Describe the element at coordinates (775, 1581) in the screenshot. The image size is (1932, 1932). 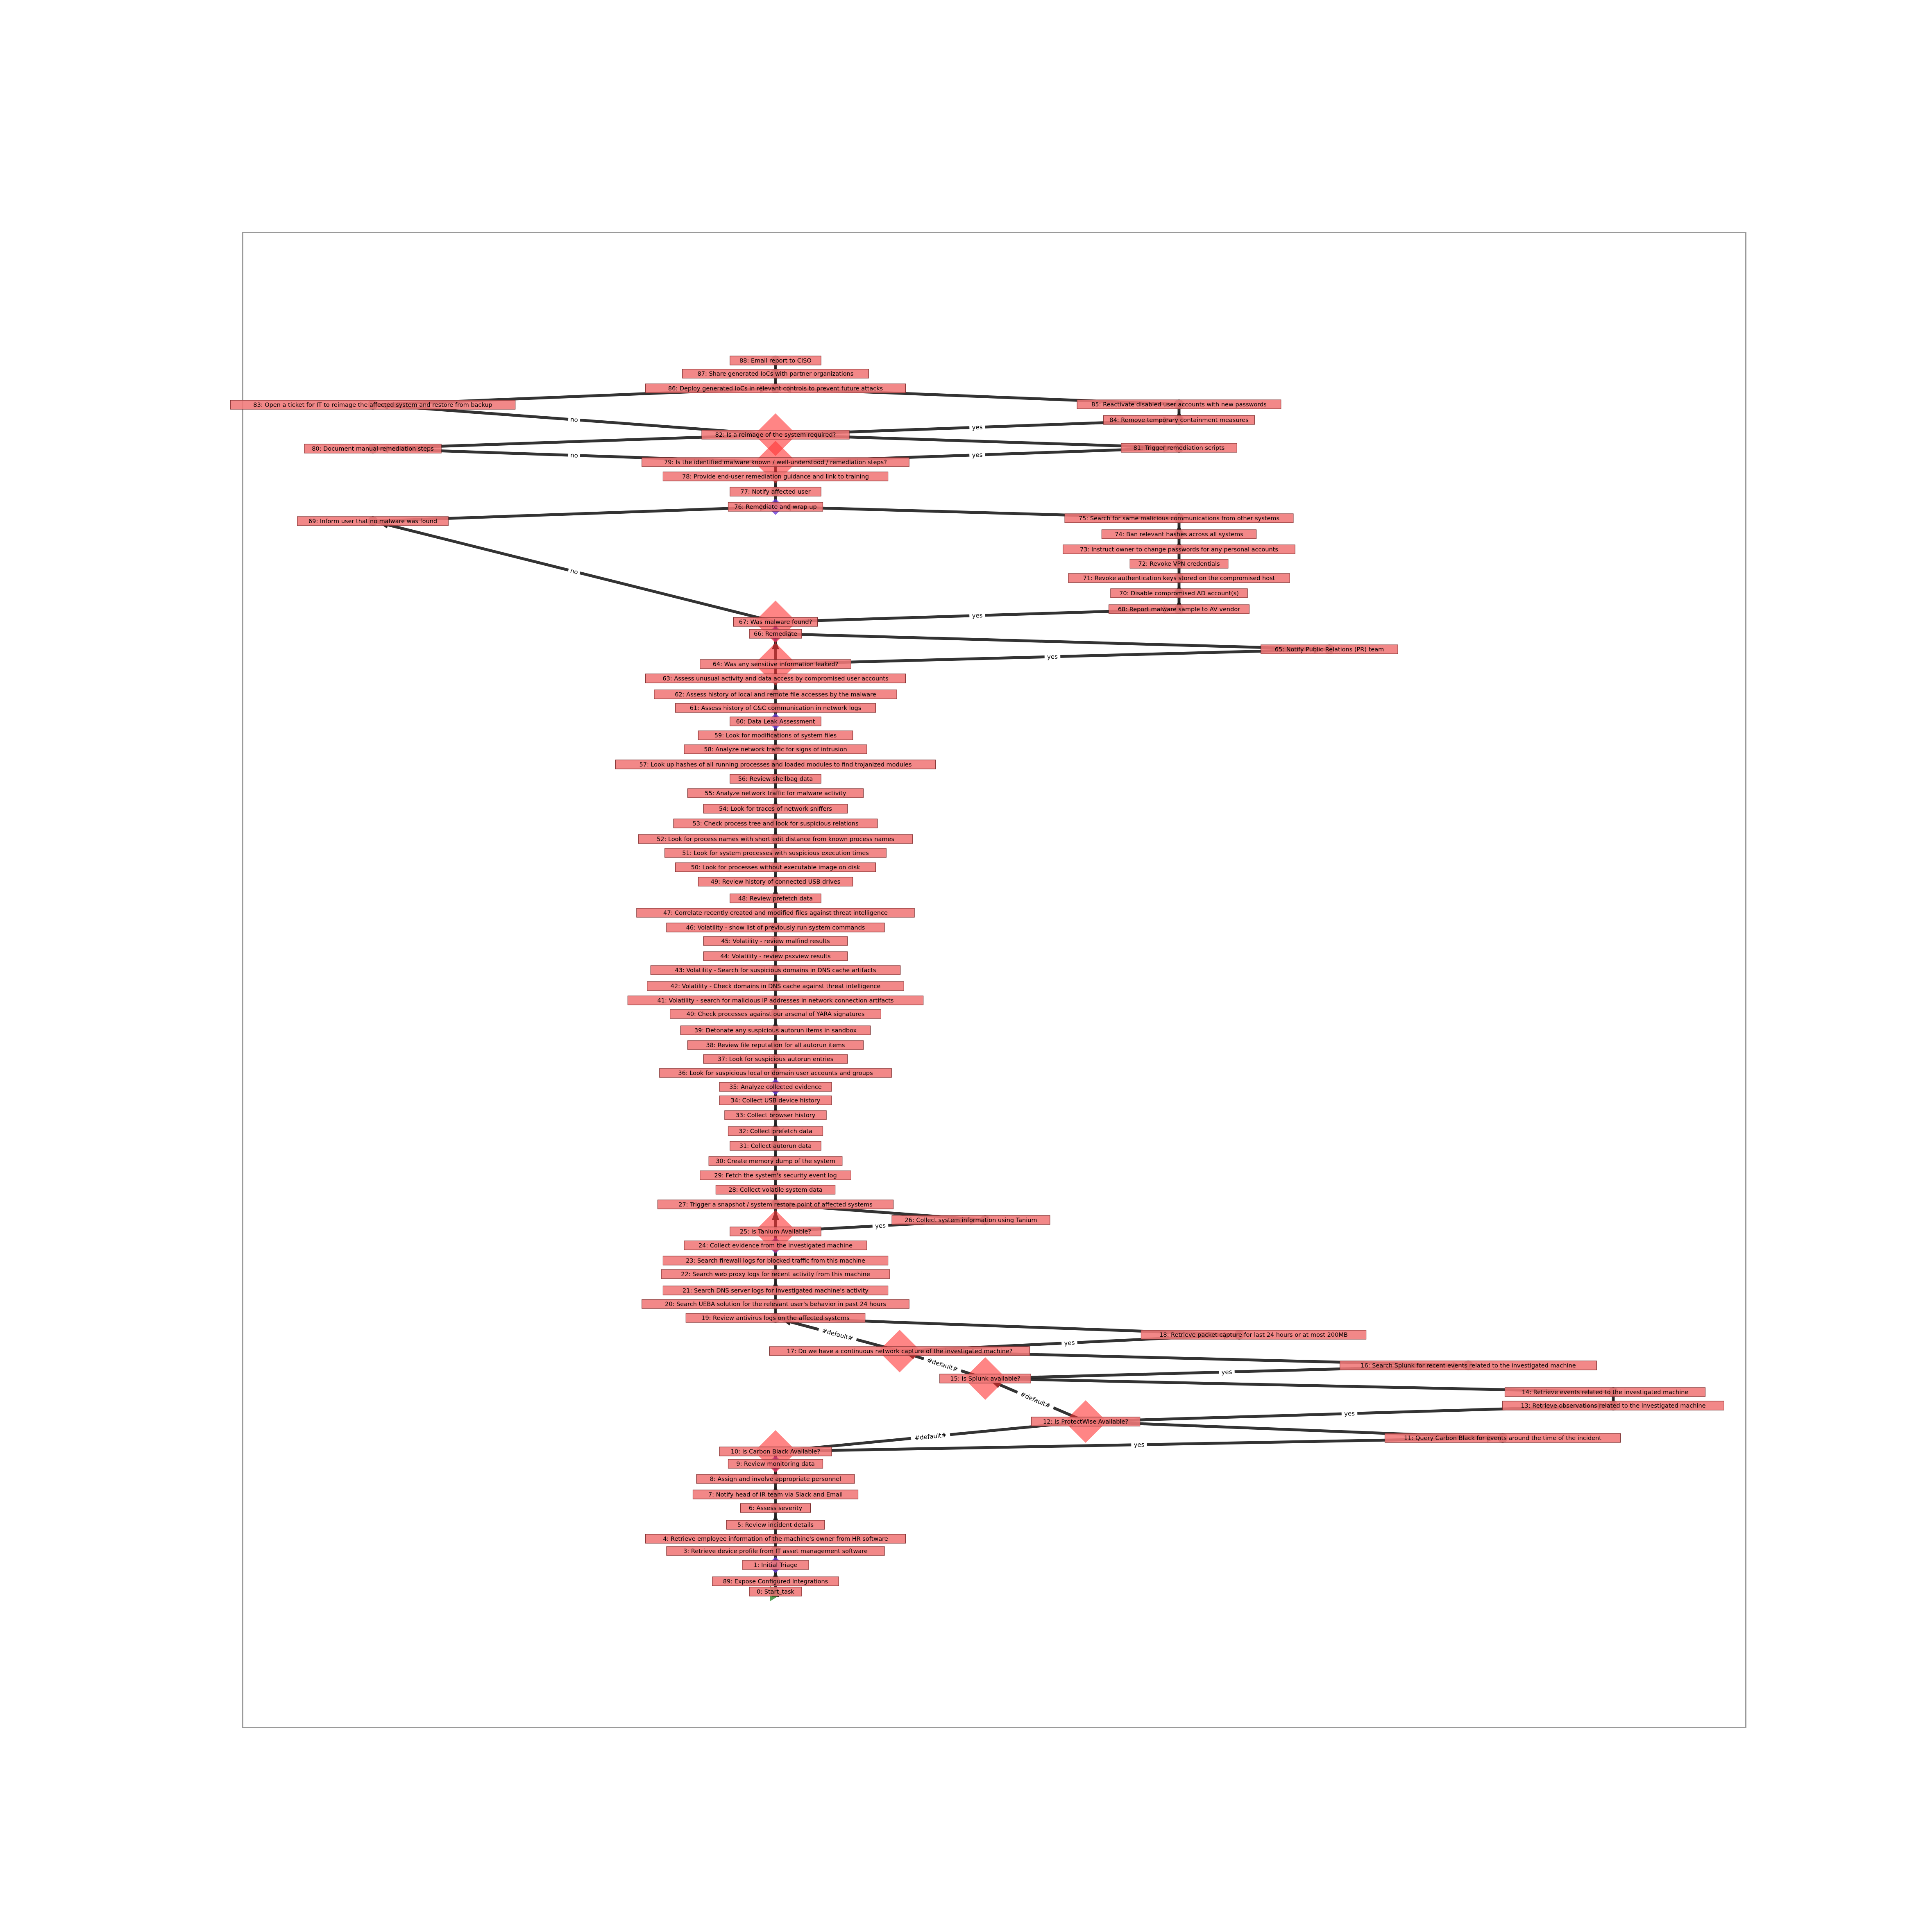
I see `node-n89: 89: Expose Configured Integrations` at that location.